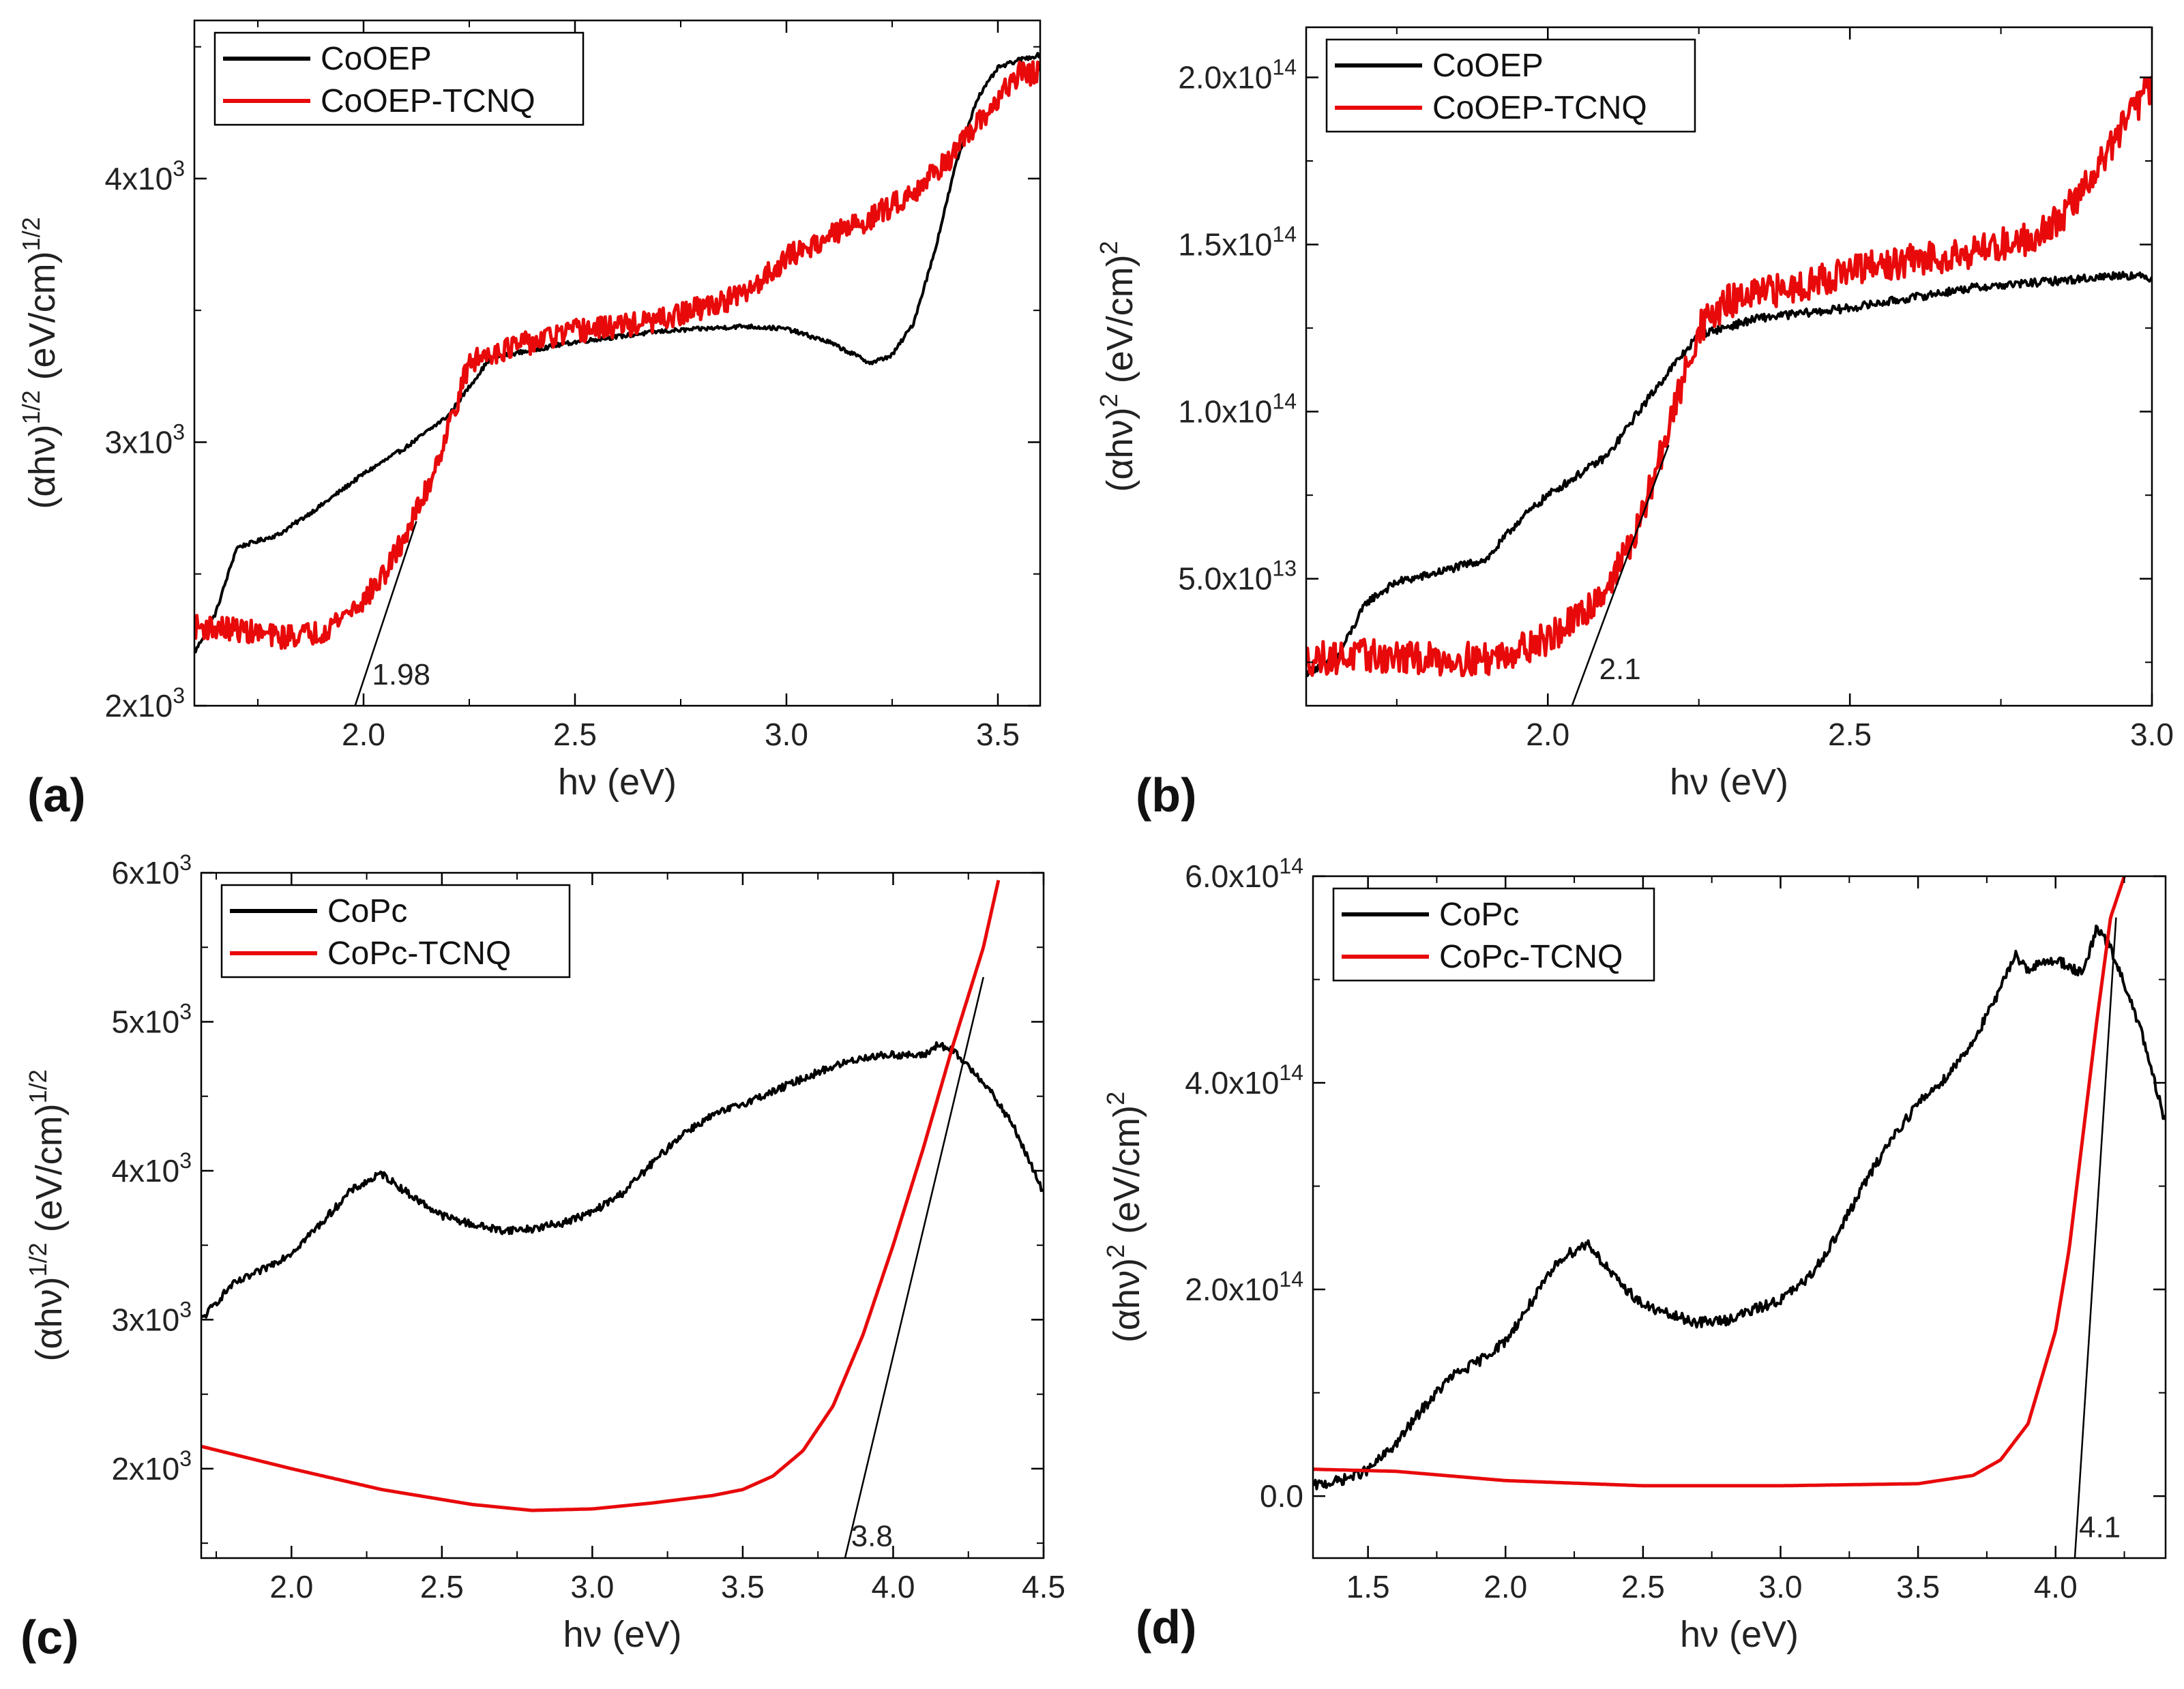  Describe the element at coordinates (1620, 669) in the screenshot. I see `band-gap-annotation: 2.1` at that location.